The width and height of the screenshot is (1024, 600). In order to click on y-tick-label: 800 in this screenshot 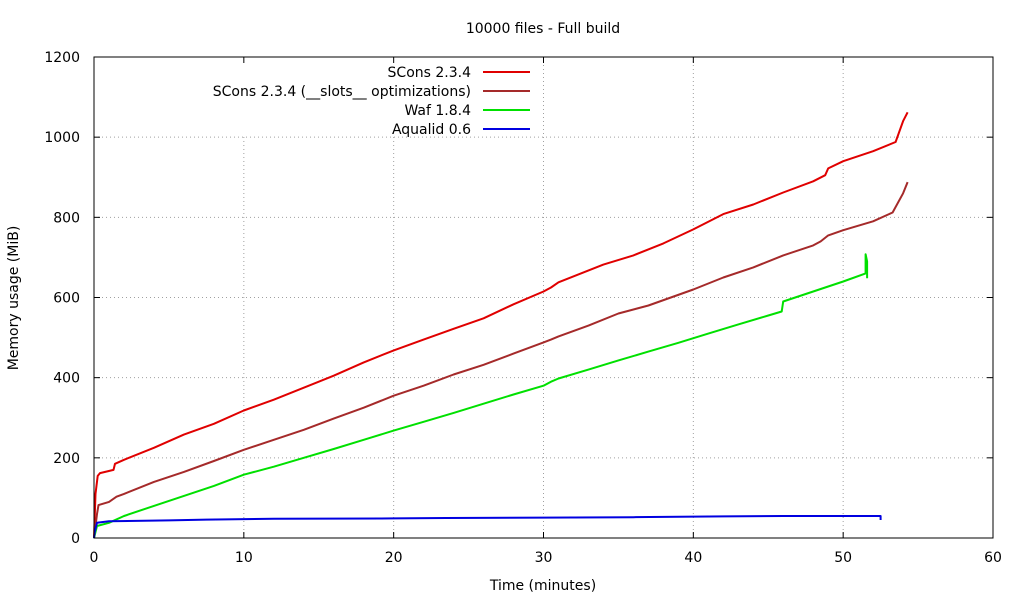, I will do `click(66, 218)`.